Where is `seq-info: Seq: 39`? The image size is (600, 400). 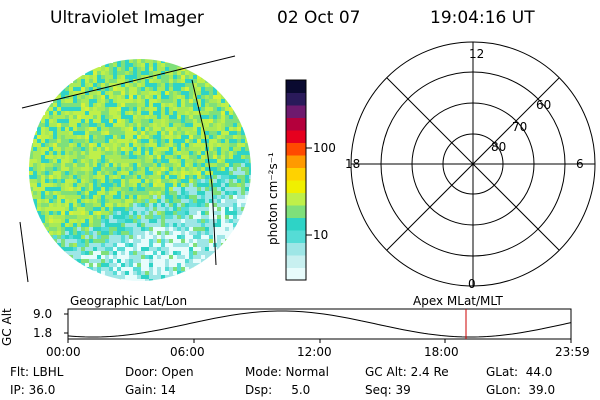
seq-info: Seq: 39 is located at coordinates (388, 390).